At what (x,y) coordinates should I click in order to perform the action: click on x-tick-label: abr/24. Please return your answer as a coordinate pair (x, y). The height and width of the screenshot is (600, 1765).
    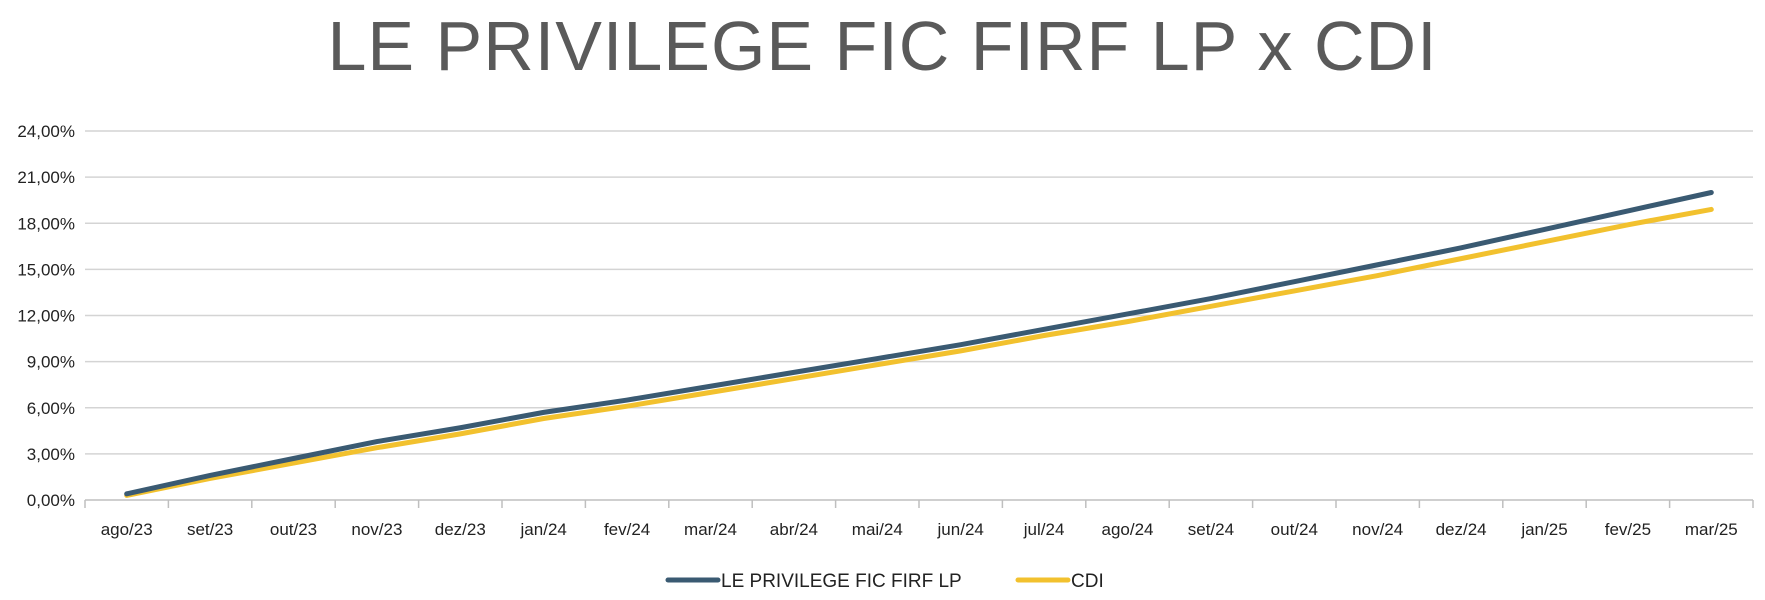
    Looking at the image, I should click on (794, 529).